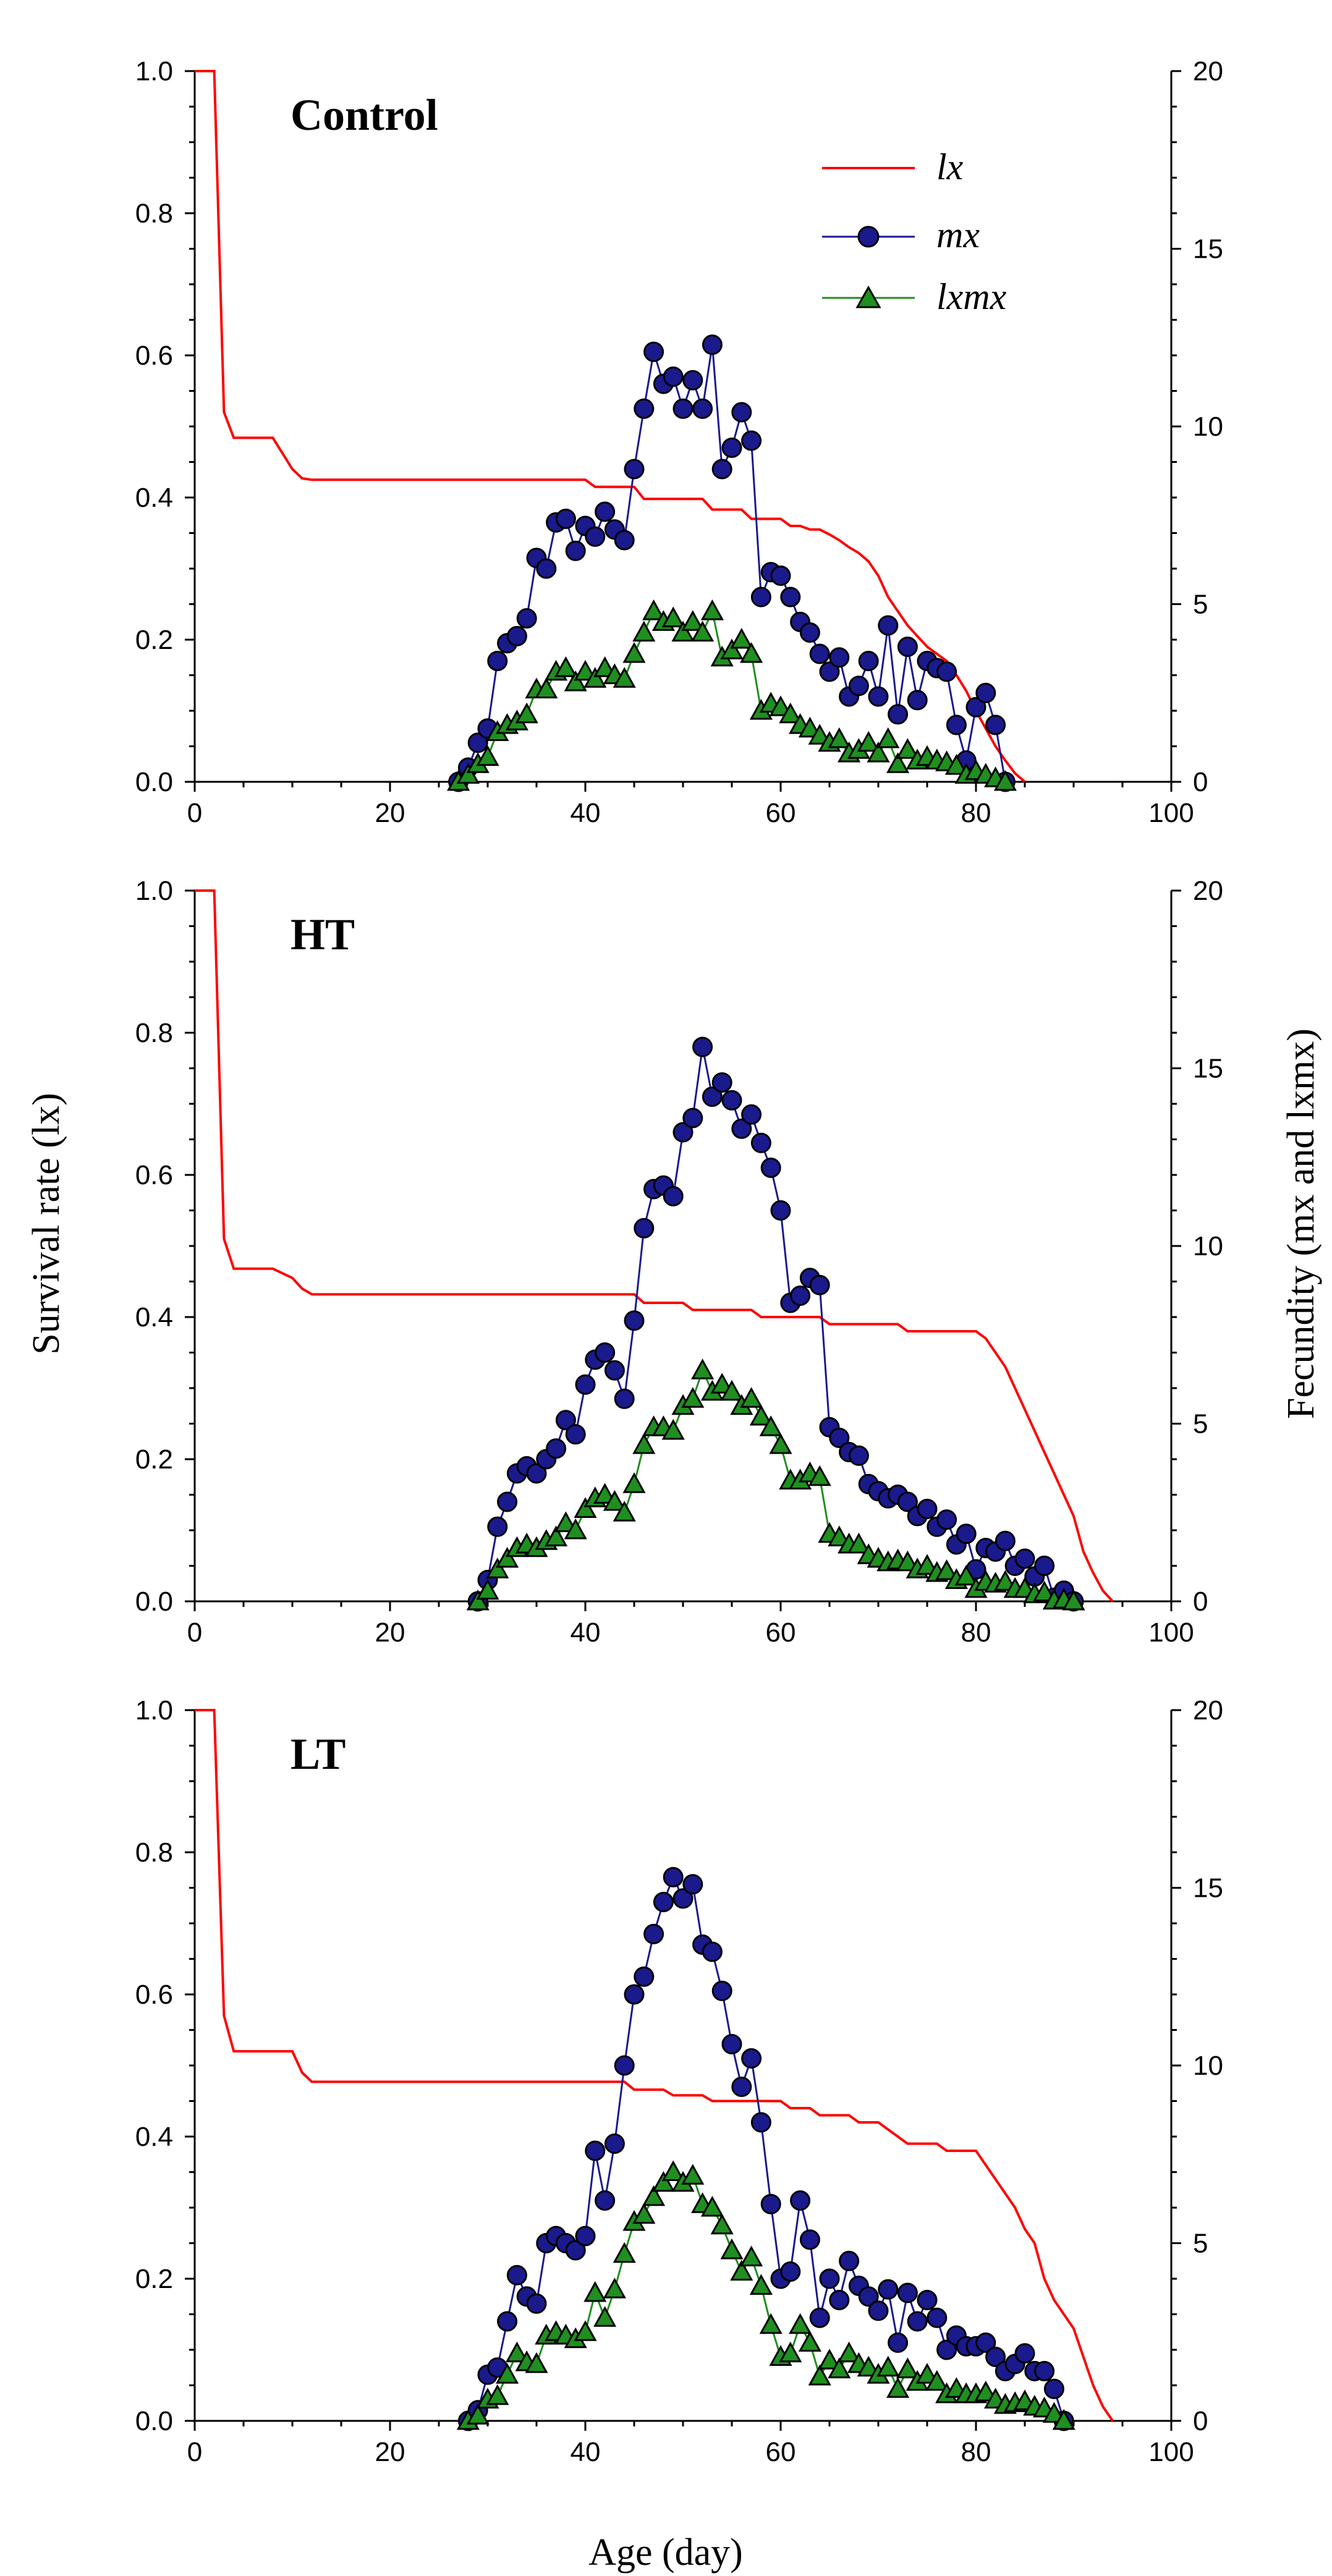 This screenshot has width=1332, height=2576. I want to click on y-left-tick-label: 0.0, so click(154, 2421).